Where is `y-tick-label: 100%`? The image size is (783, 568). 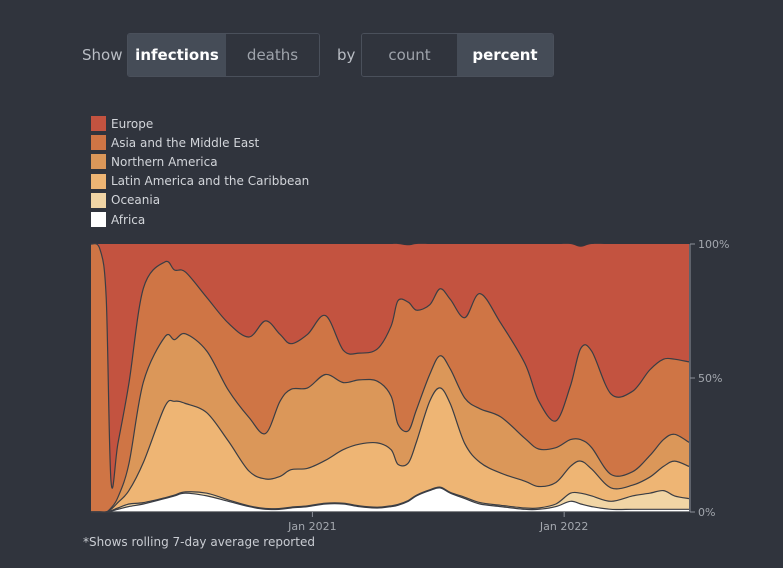
y-tick-label: 100% is located at coordinates (713, 244).